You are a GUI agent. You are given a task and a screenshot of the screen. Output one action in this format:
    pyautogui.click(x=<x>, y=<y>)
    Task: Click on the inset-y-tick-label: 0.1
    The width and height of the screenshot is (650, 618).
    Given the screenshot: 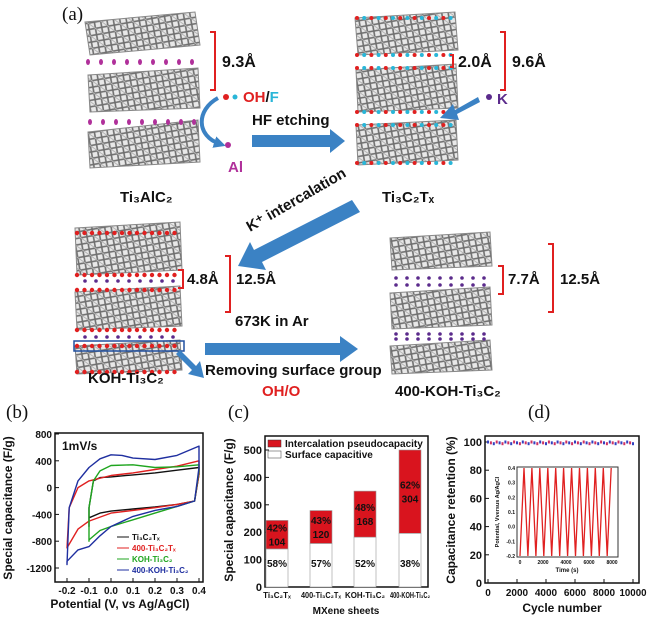 What is the action you would take?
    pyautogui.click(x=511, y=513)
    